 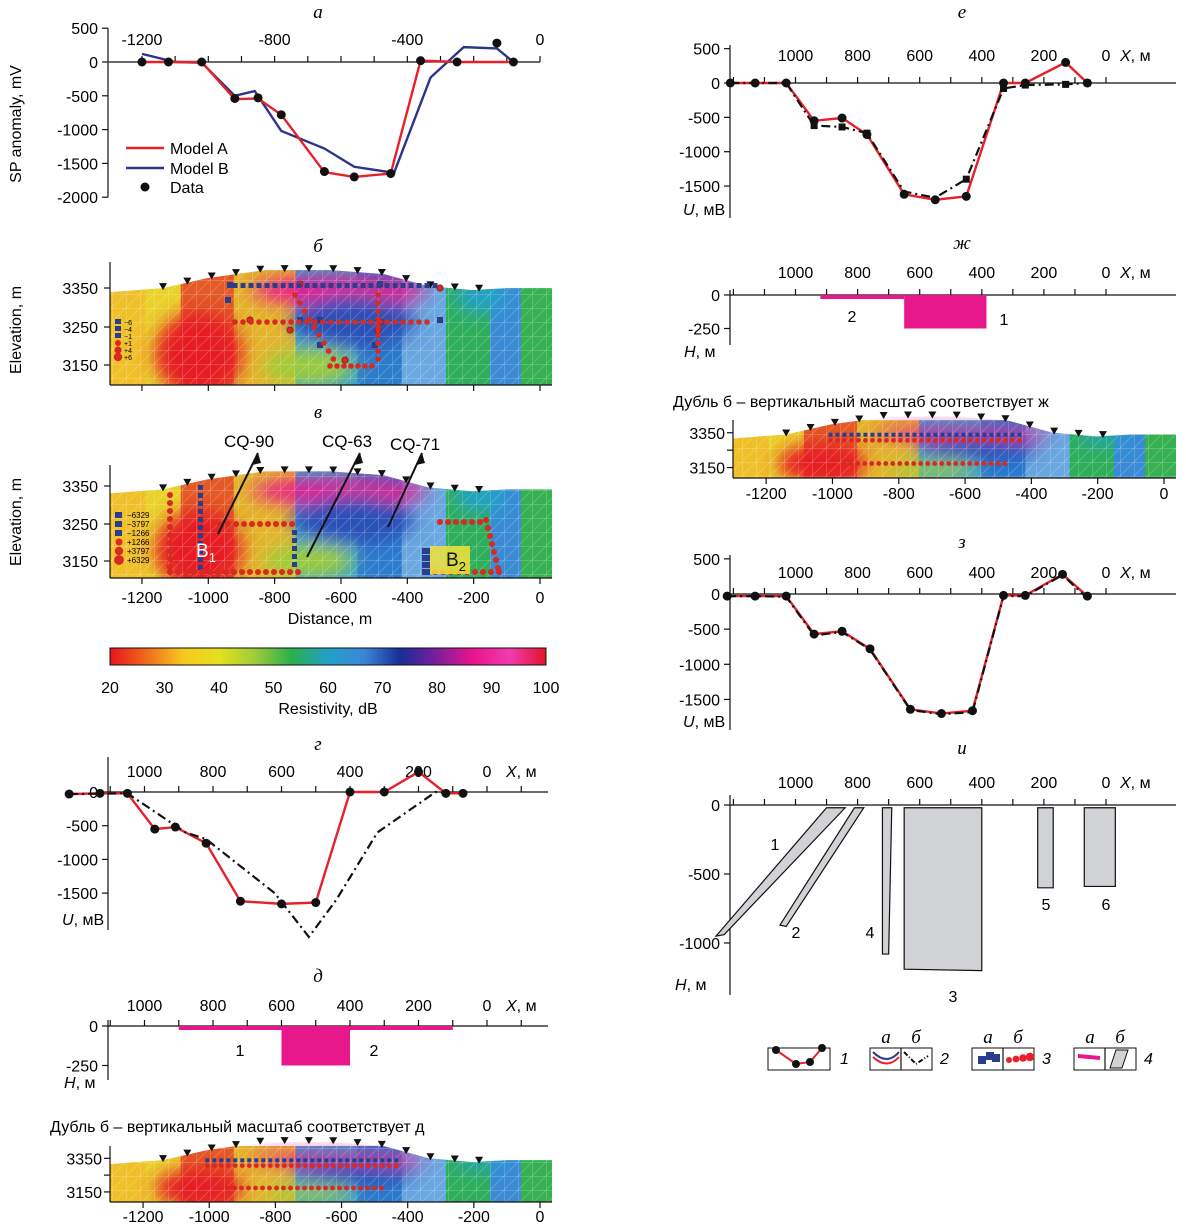 I want to click on legend-value: −1, so click(x=128, y=337).